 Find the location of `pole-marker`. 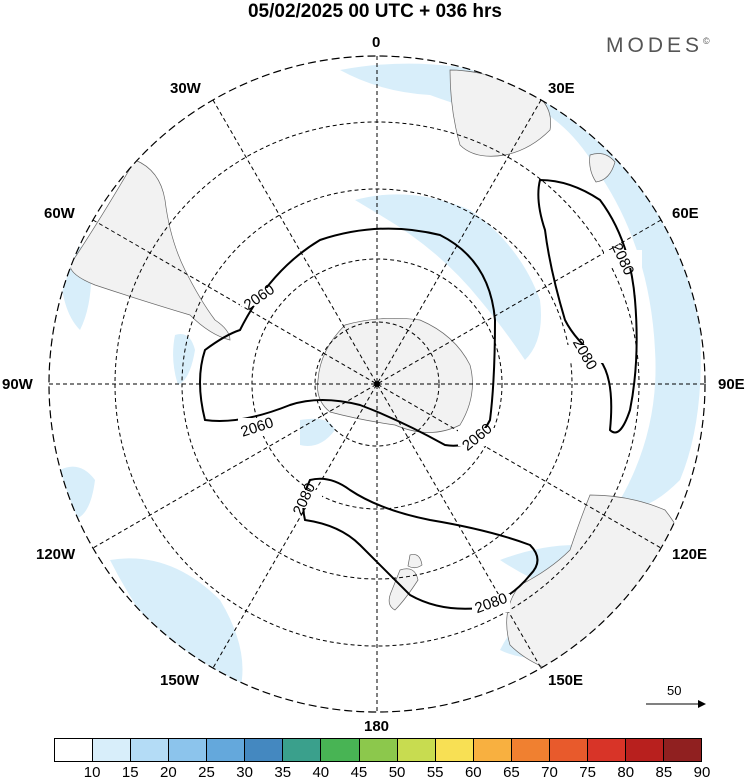

pole-marker is located at coordinates (377, 384).